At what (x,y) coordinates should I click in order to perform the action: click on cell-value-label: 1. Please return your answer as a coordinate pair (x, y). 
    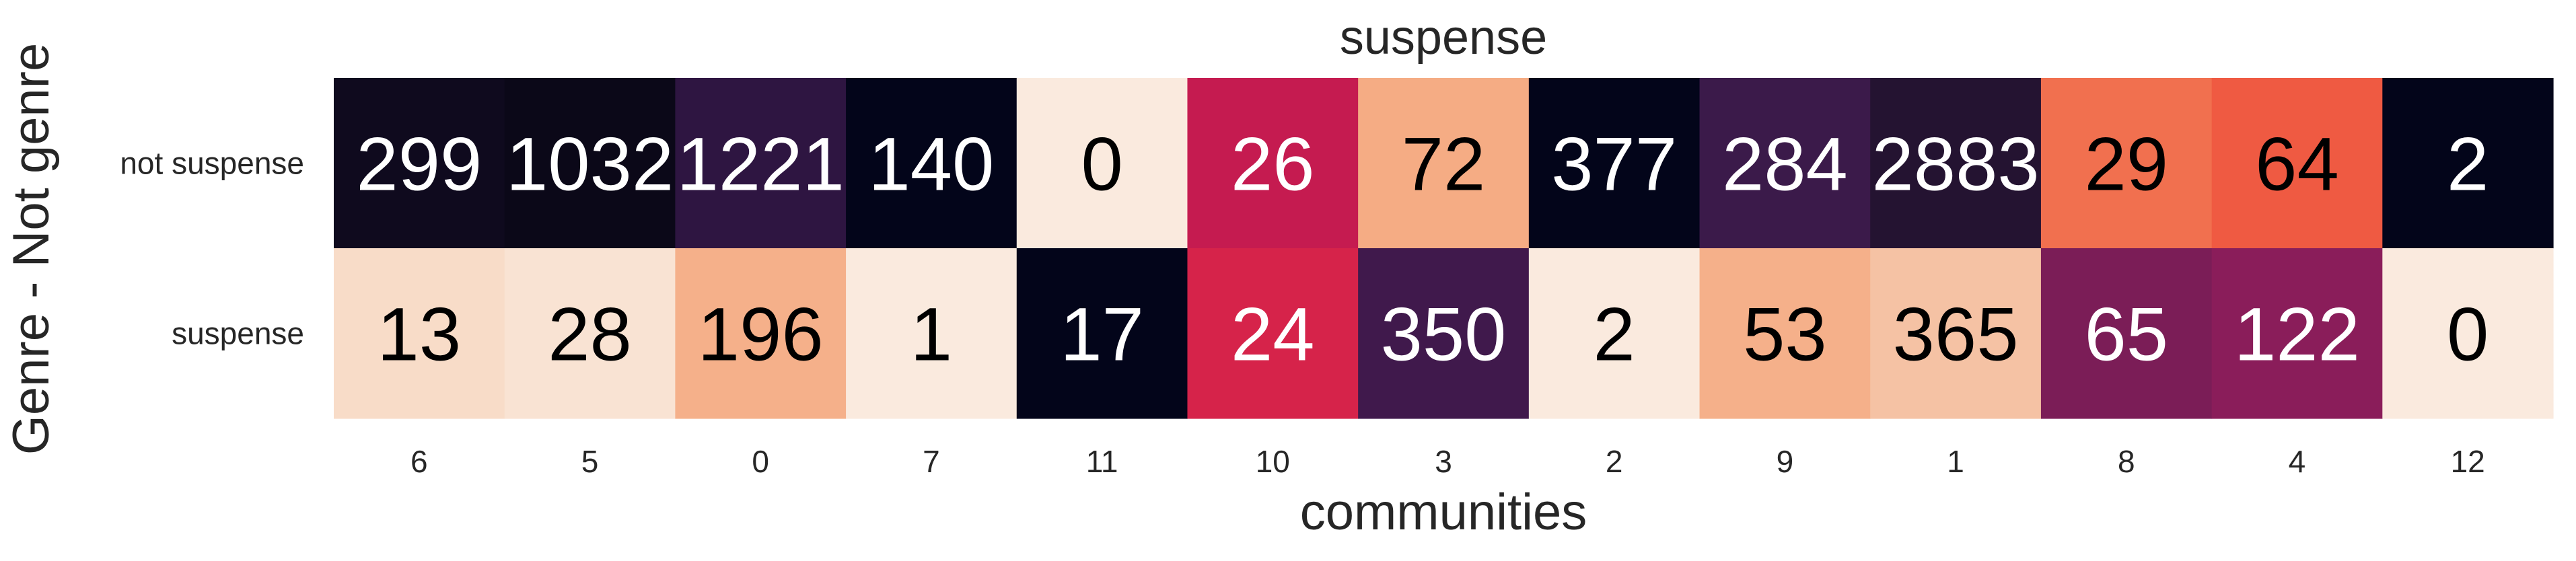
    Looking at the image, I should click on (931, 335).